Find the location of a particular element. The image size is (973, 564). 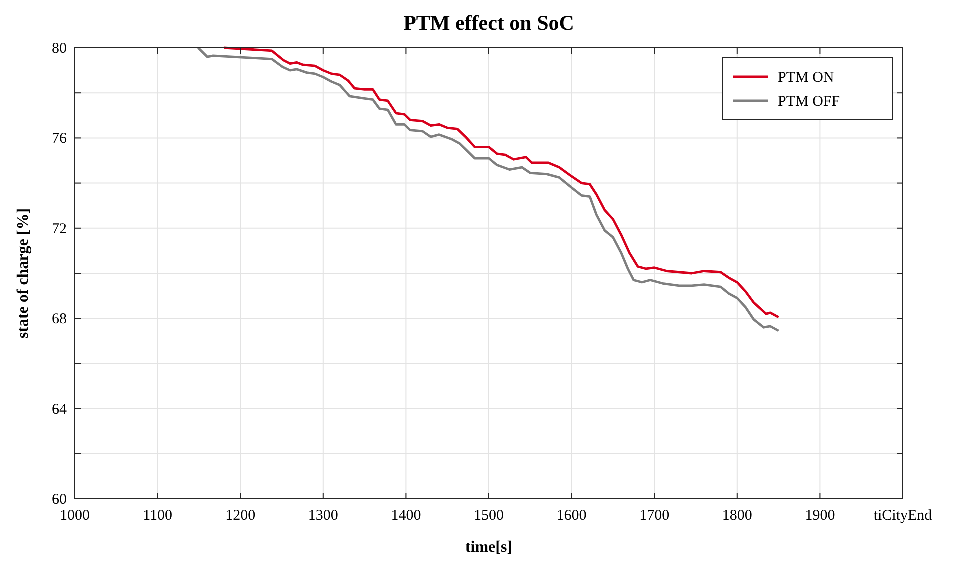

legend-label: PTM OFF is located at coordinates (809, 102).